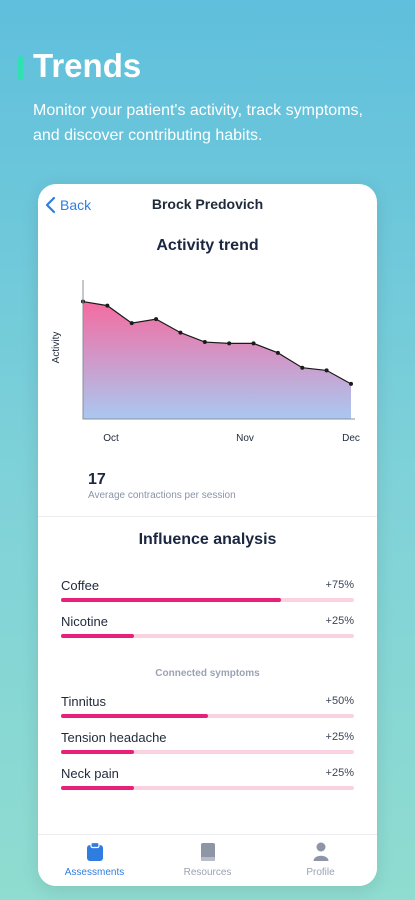 This screenshot has height=900, width=415. Describe the element at coordinates (339, 585) in the screenshot. I see `influence-percent: +75%` at that location.